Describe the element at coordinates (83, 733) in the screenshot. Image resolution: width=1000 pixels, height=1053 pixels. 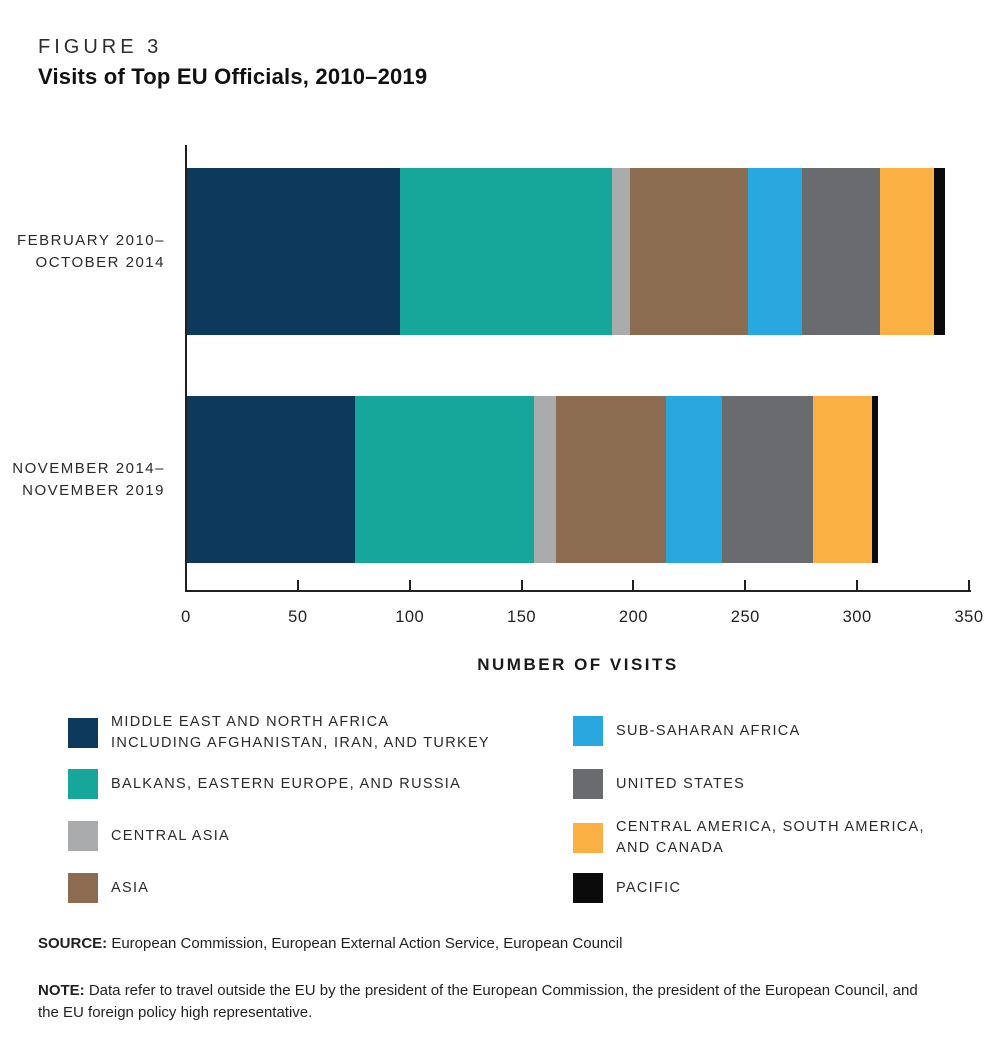
I see `legend-swatch-middle-east-and-north-africa` at that location.